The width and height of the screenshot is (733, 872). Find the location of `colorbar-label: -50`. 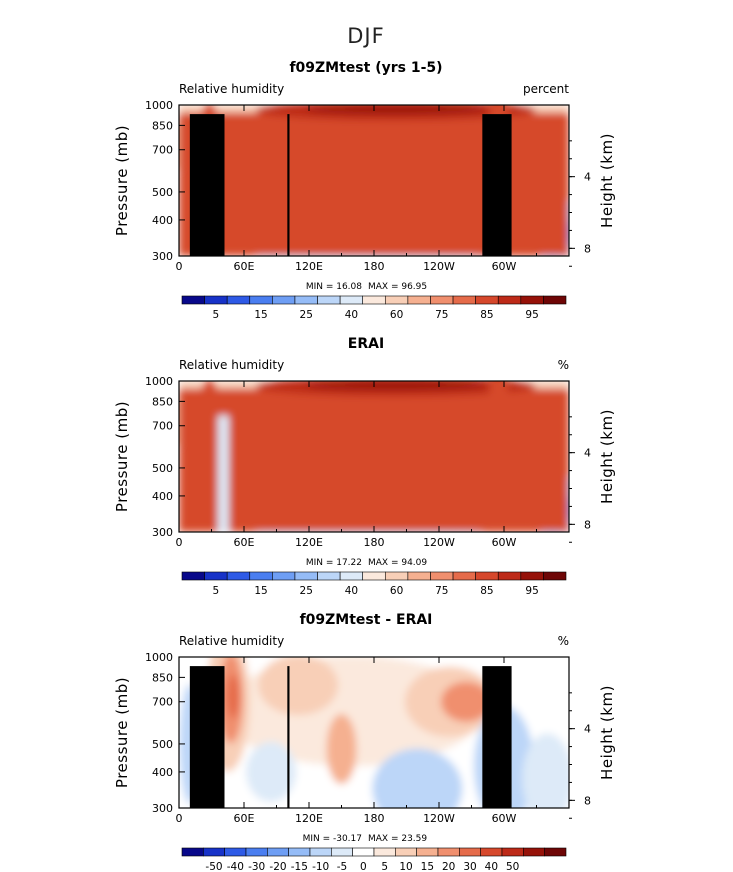

colorbar-label: -50 is located at coordinates (213, 866).